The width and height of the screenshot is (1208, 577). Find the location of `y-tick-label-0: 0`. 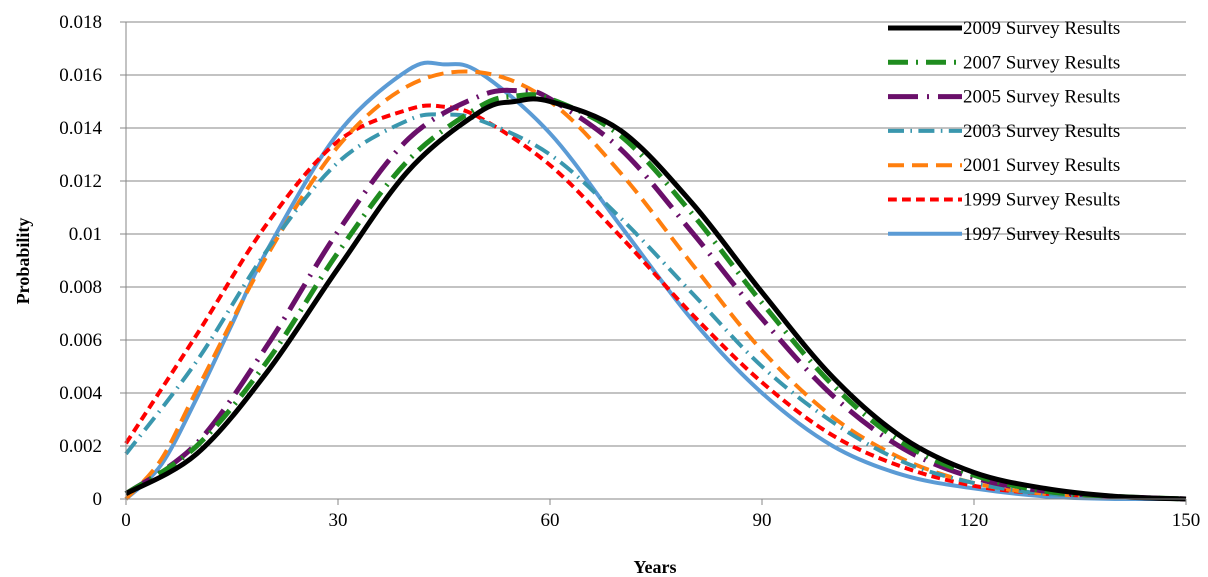

y-tick-label-0: 0 is located at coordinates (98, 499).